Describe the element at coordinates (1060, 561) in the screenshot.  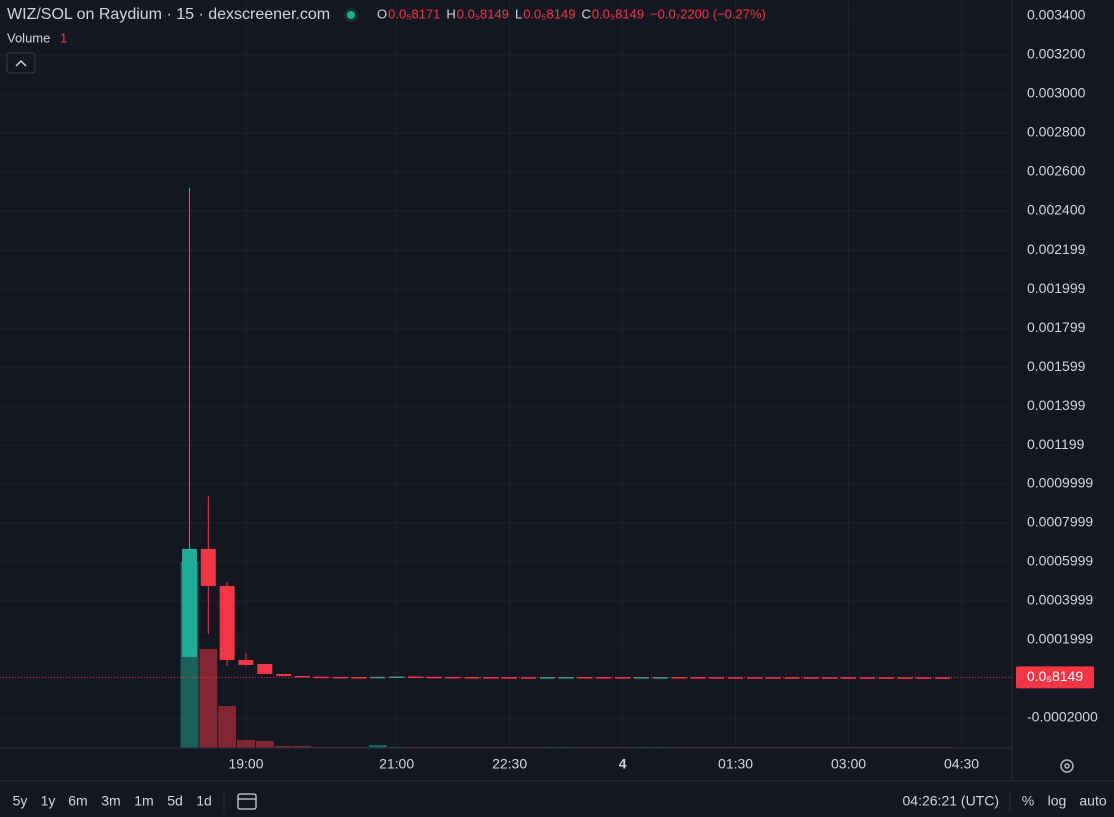
I see `y-tick-label: 0.0005999` at that location.